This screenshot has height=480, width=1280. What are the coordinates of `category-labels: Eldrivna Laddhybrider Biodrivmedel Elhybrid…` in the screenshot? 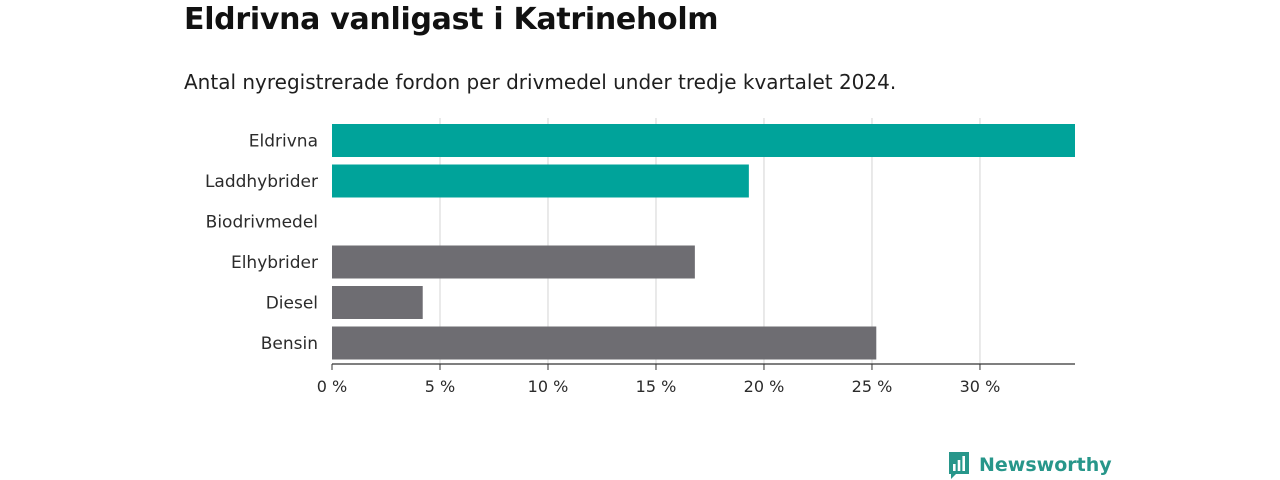 It's located at (261, 243).